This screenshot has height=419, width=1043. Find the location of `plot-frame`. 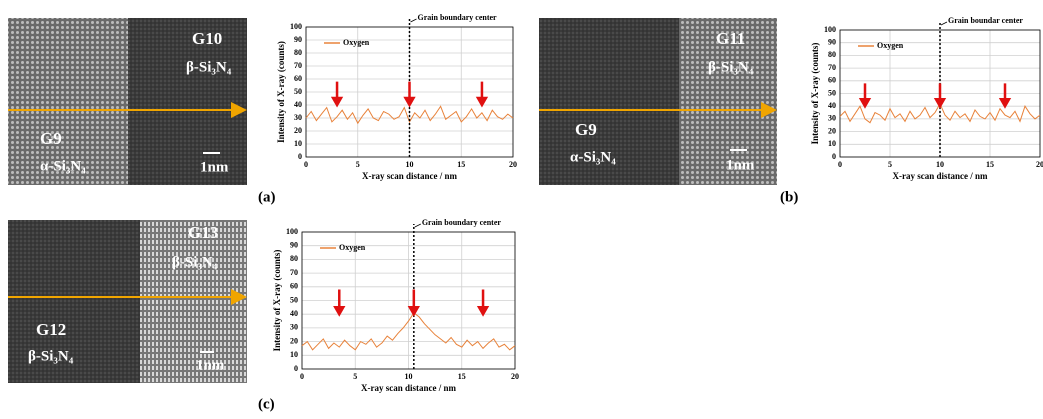

plot-frame is located at coordinates (408, 300).